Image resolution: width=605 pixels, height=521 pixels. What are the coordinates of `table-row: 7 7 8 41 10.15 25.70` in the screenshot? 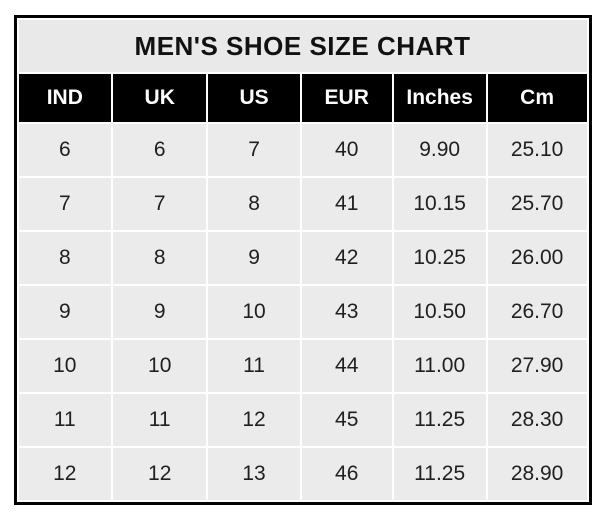 It's located at (302, 204).